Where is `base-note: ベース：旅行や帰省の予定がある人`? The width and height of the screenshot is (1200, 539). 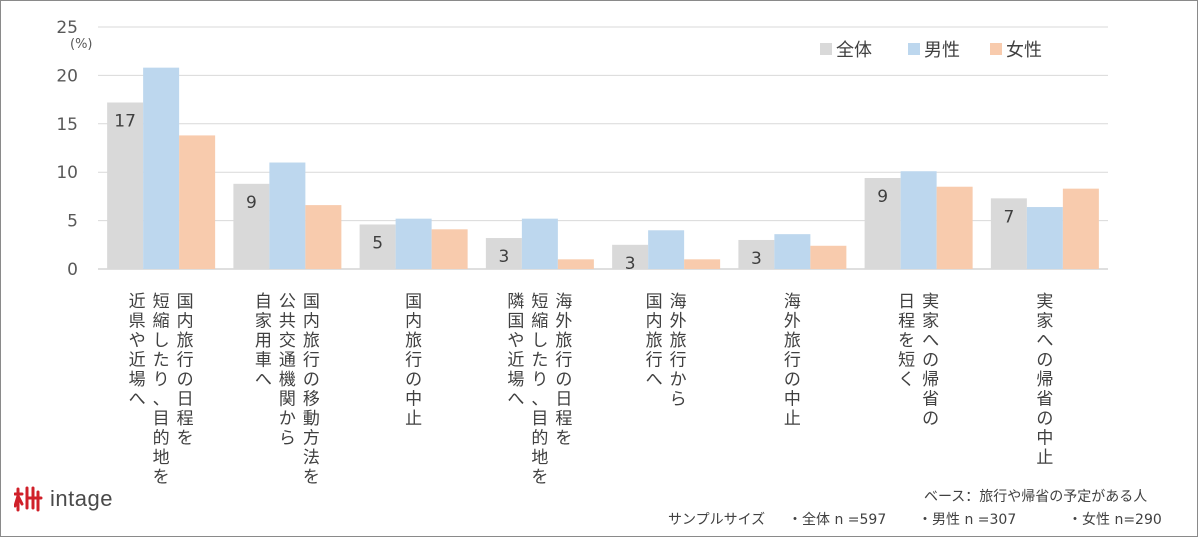
base-note: ベース：旅行や帰省の予定がある人 is located at coordinates (1036, 497).